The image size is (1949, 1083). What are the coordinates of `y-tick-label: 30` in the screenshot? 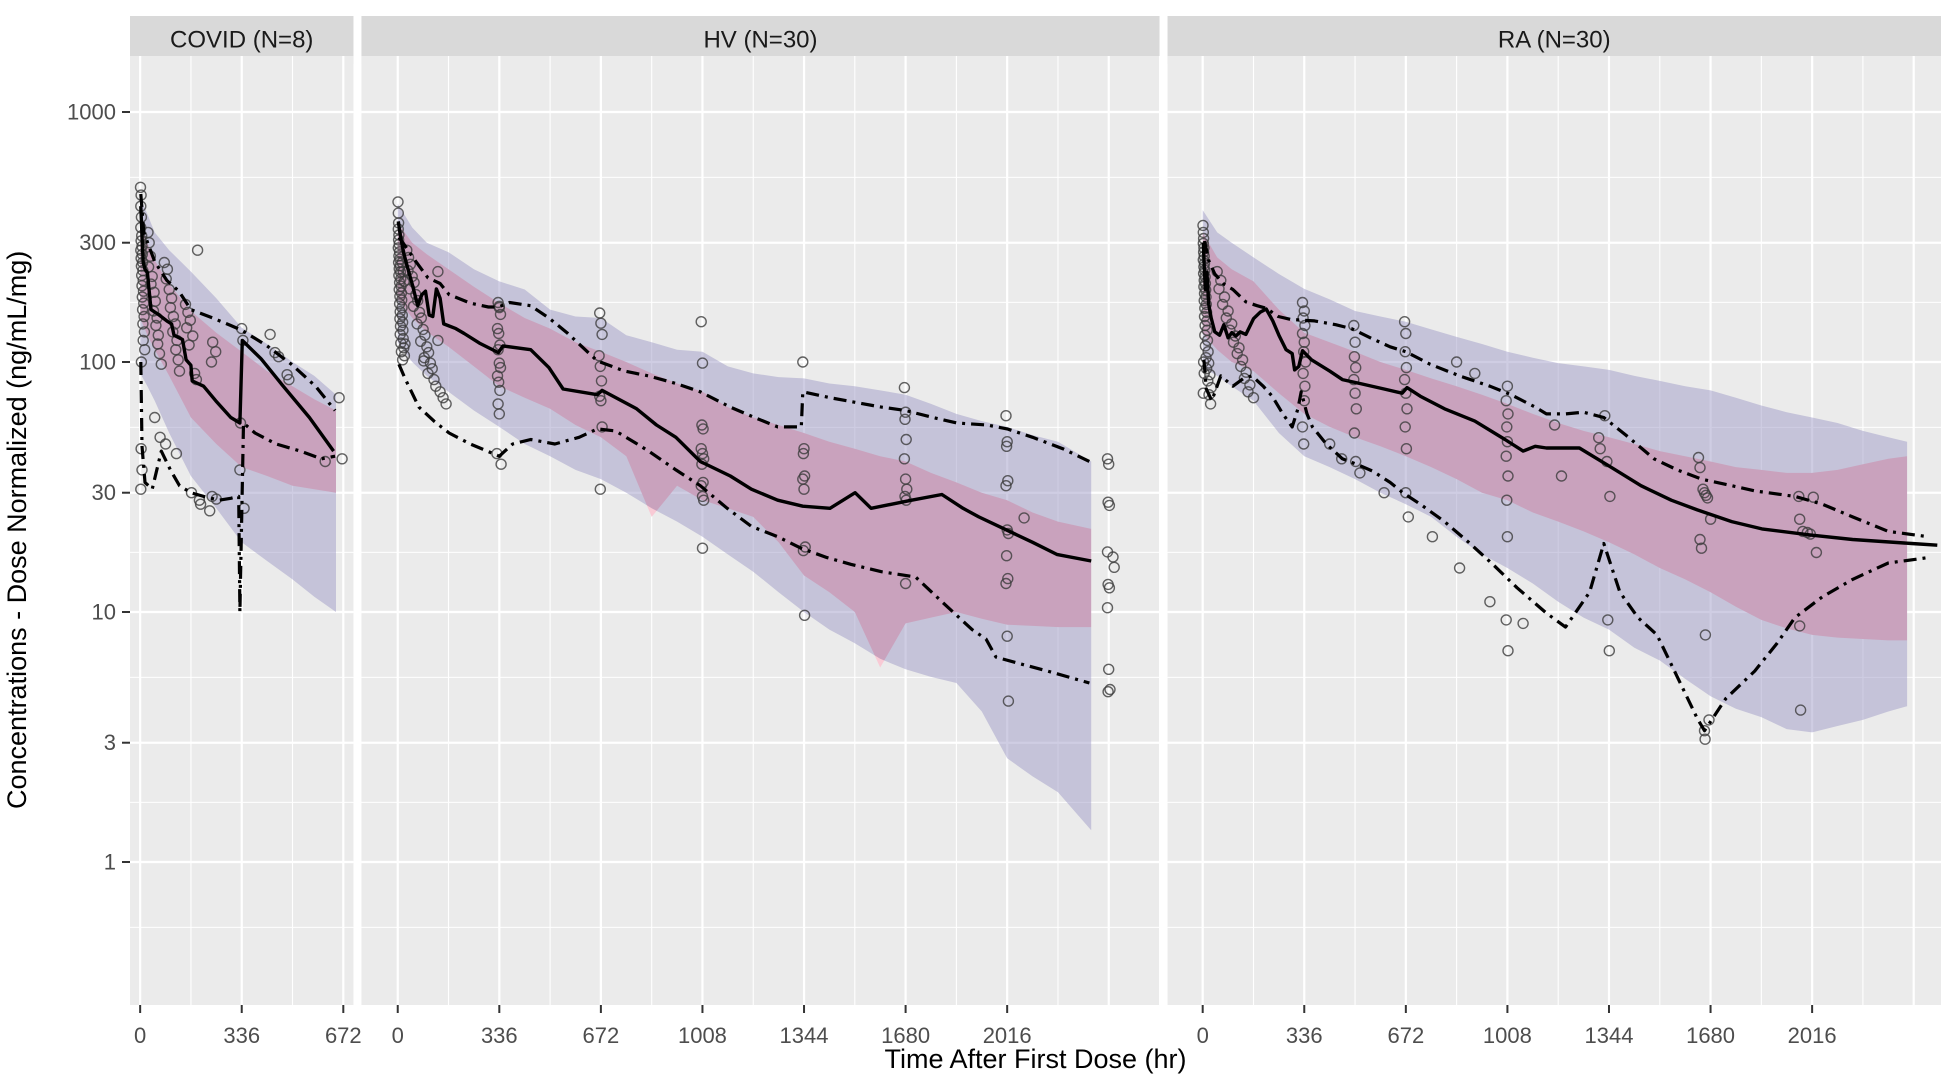 It's located at (104, 492).